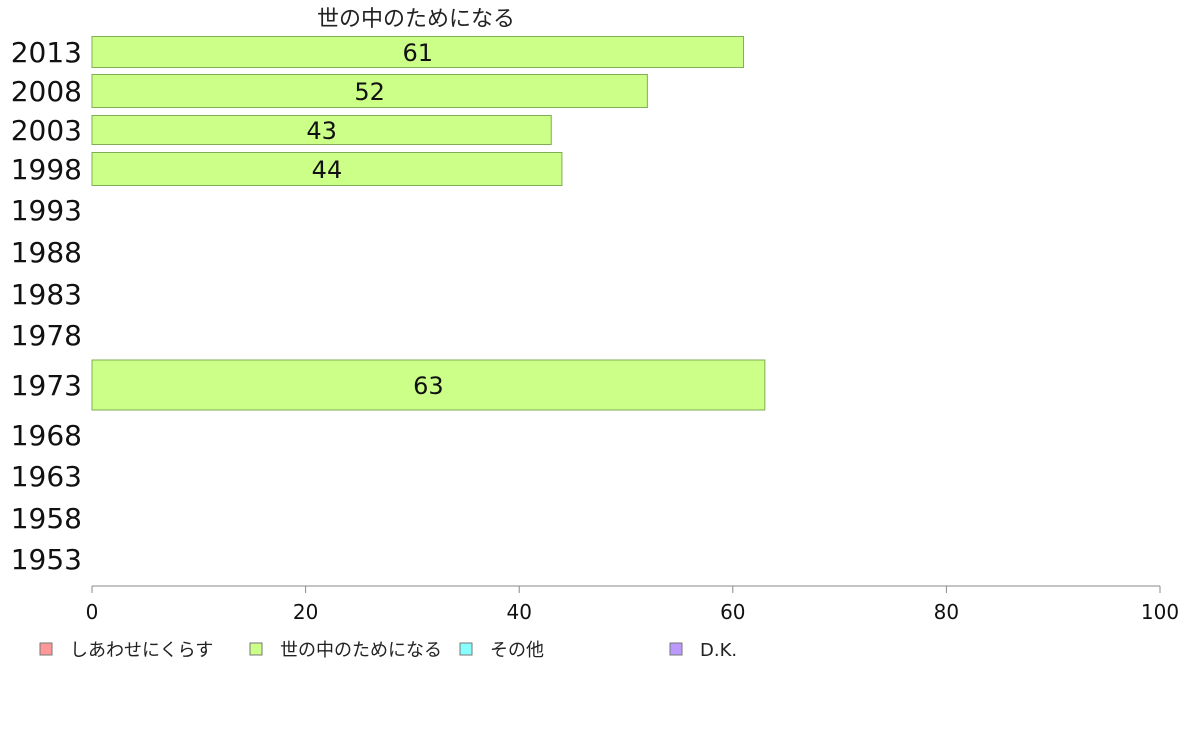 The height and width of the screenshot is (736, 1188). Describe the element at coordinates (946, 612) in the screenshot. I see `x-tick-label: 80` at that location.